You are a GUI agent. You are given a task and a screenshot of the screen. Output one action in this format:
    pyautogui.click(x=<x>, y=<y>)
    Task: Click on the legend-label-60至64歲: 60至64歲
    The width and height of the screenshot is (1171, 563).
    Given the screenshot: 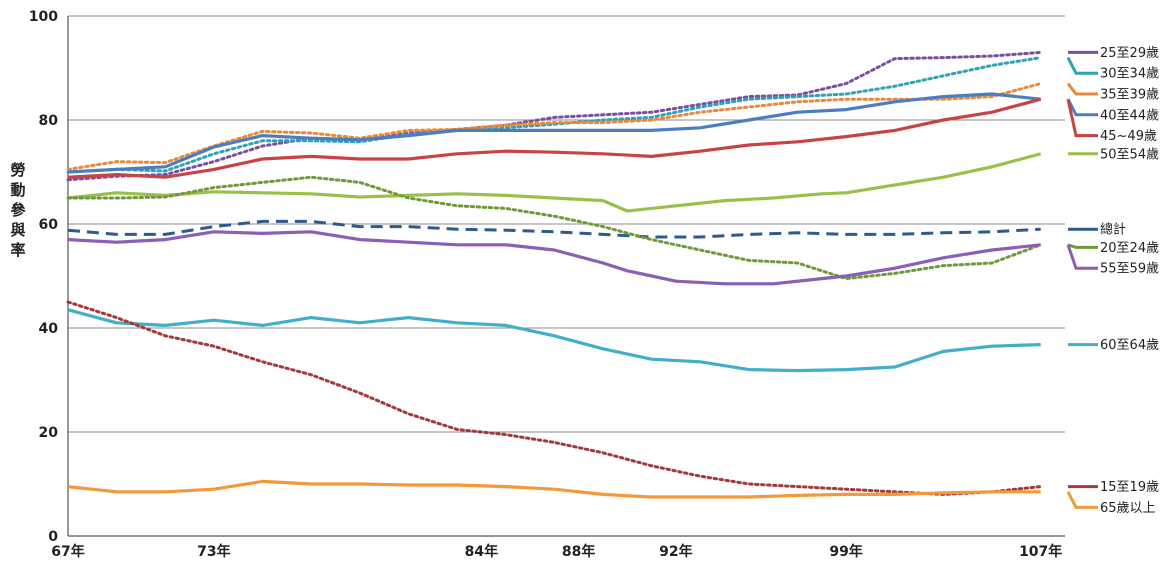 What is the action you would take?
    pyautogui.click(x=1129, y=345)
    